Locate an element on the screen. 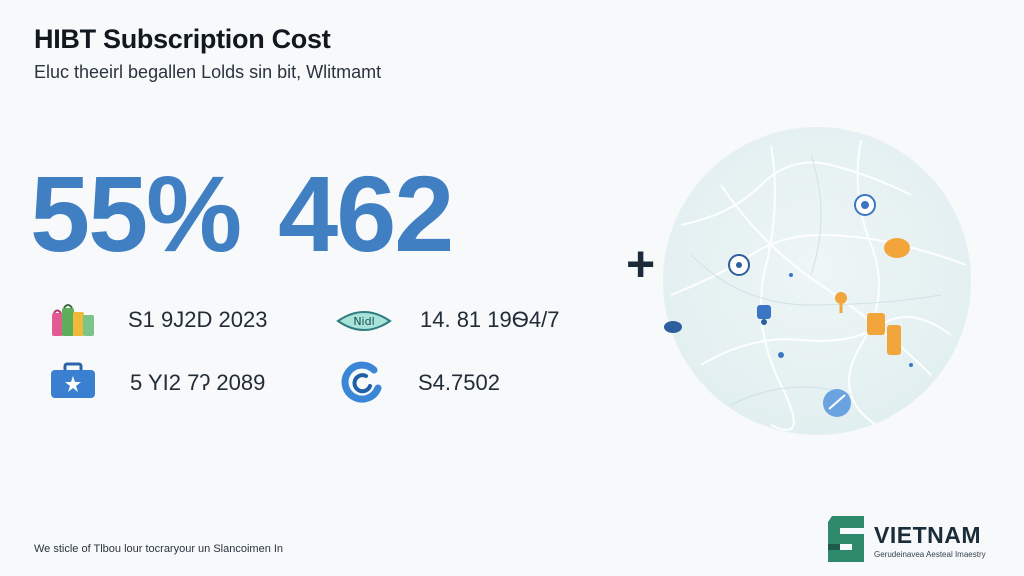 The width and height of the screenshot is (1024, 576). brand-logo: VIETNAM Gerudeinavea Aesteal Imaestry is located at coordinates (910, 539).